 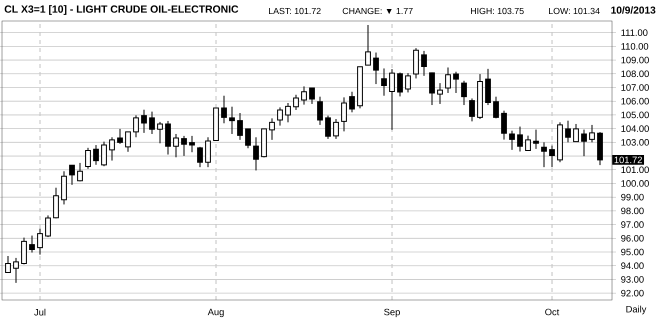 I want to click on y-tick-label: 106.00, so click(x=635, y=101).